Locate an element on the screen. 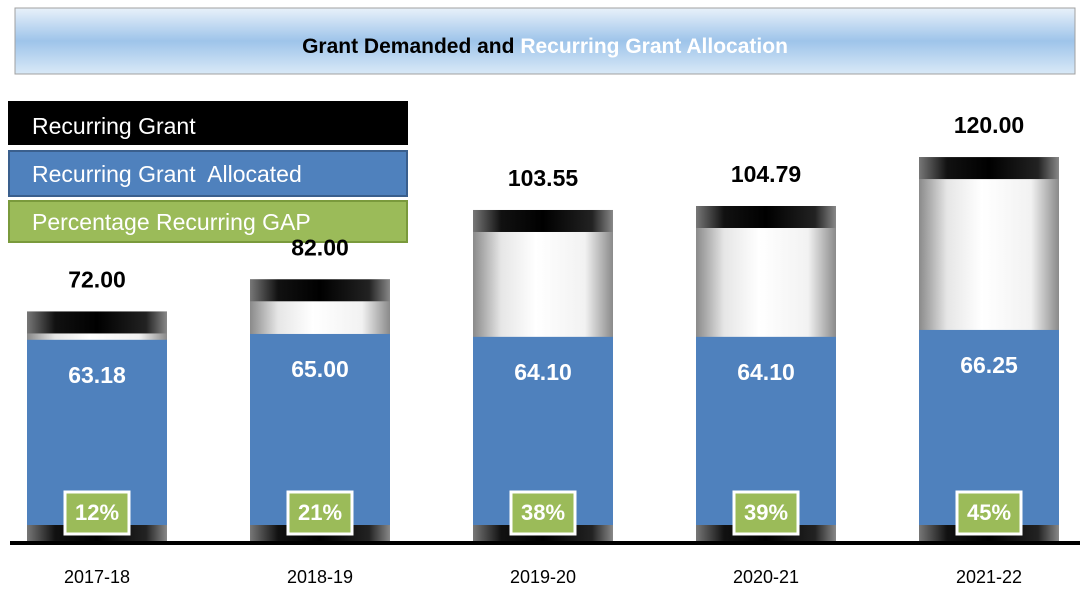 Image resolution: width=1086 pixels, height=596 pixels. allocated-label: 65.00 is located at coordinates (320, 369).